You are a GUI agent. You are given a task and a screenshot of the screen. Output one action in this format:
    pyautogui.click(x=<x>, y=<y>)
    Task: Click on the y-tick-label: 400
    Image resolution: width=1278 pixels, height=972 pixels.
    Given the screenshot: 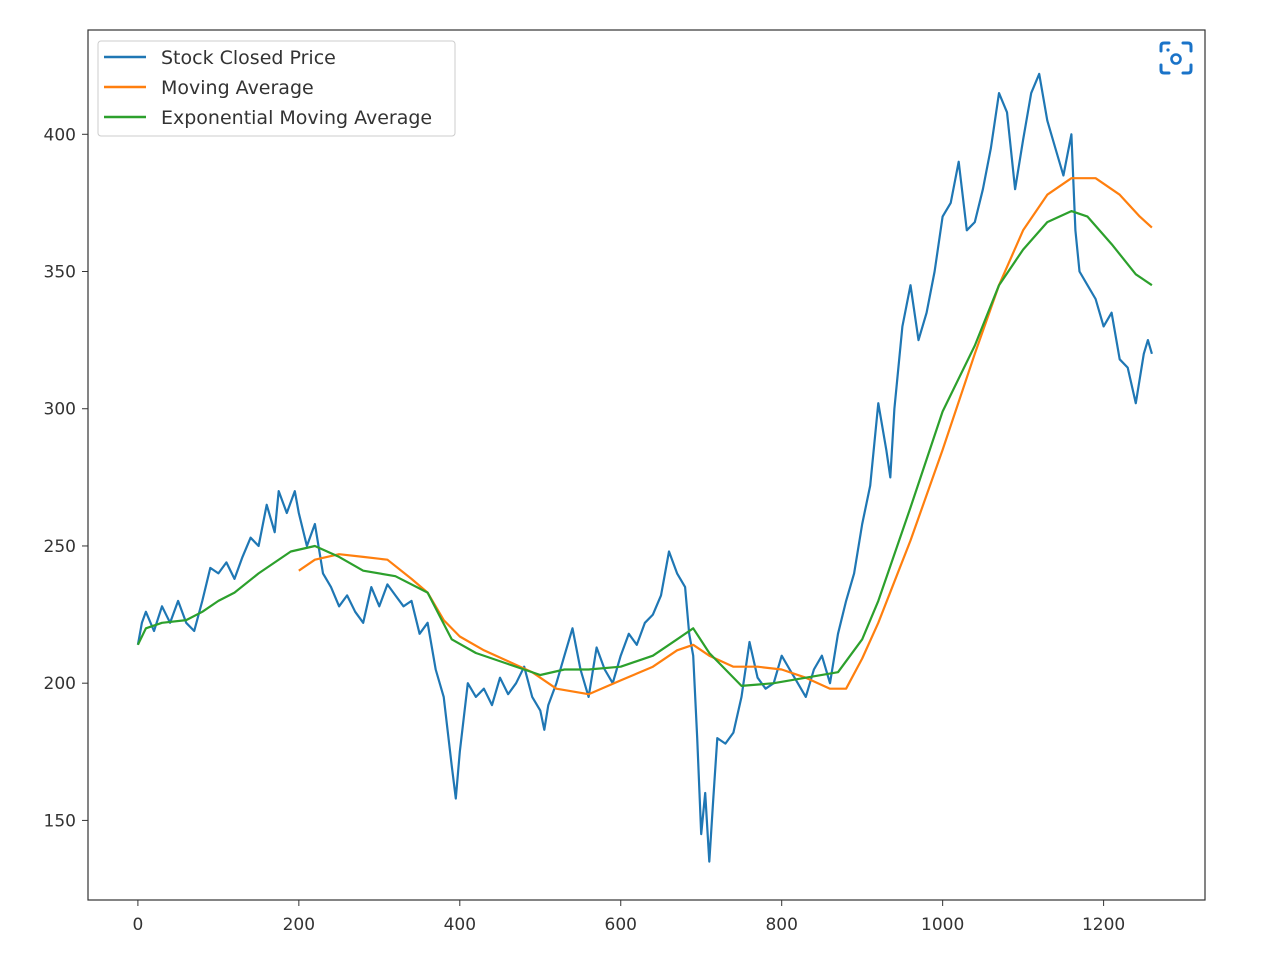 What is the action you would take?
    pyautogui.click(x=60, y=135)
    